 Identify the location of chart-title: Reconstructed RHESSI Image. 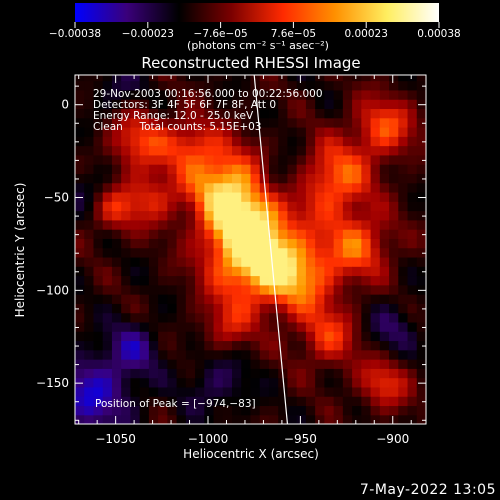
(250, 63).